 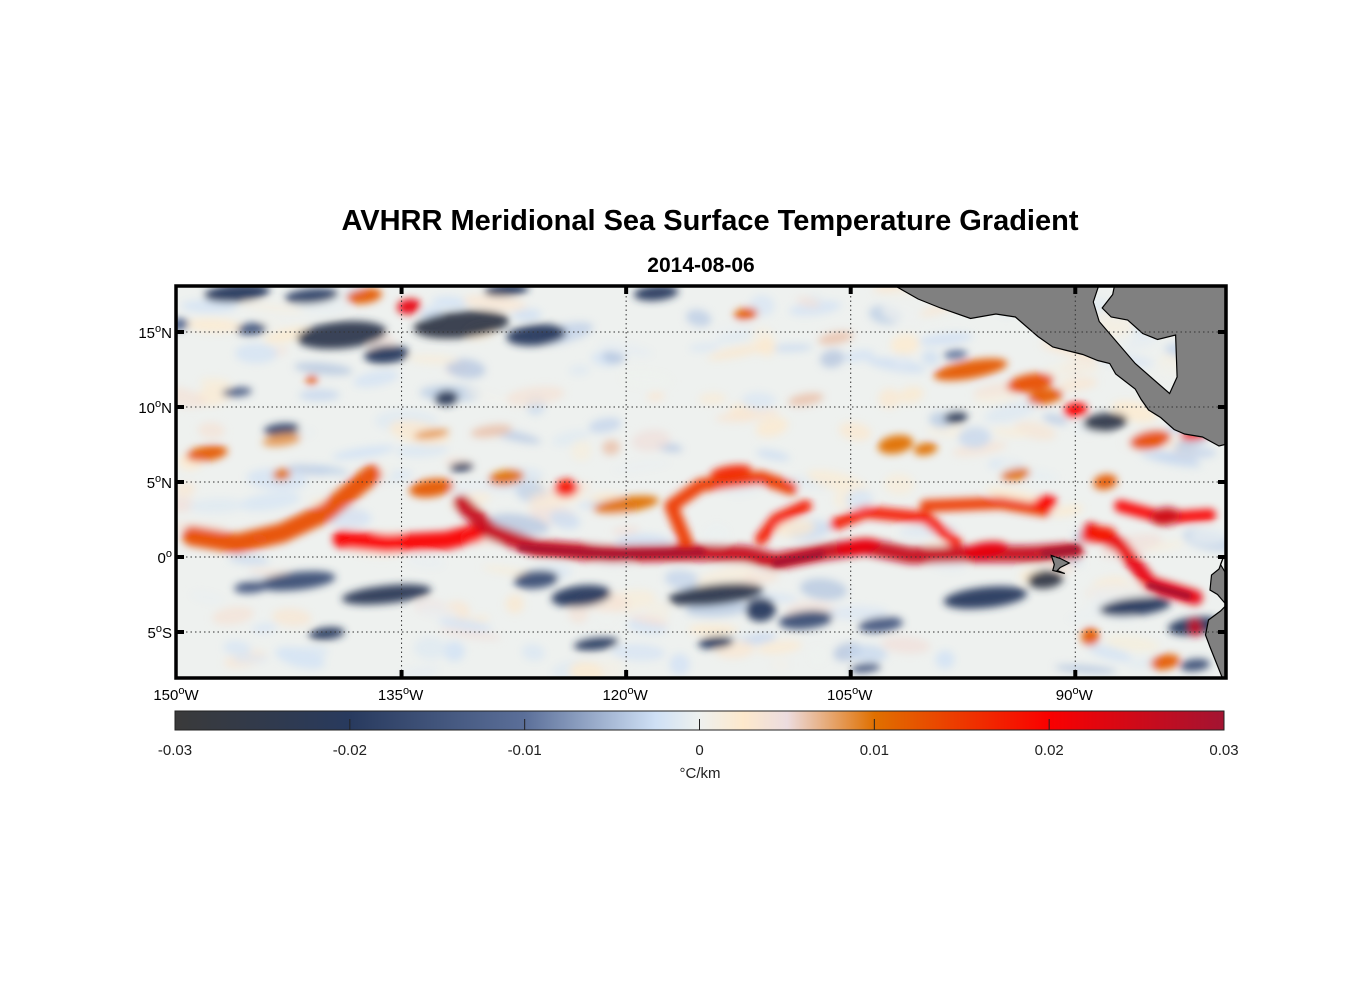 What do you see at coordinates (1060, 564) in the screenshot?
I see `galapagos-islands` at bounding box center [1060, 564].